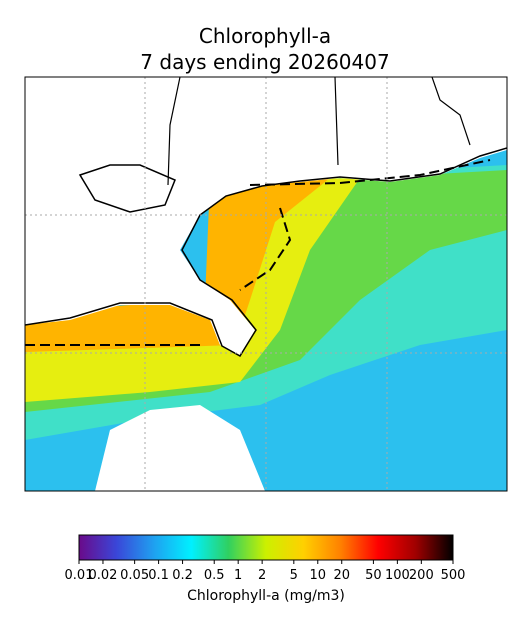 The width and height of the screenshot is (531, 632). What do you see at coordinates (266, 547) in the screenshot?
I see `colorbar-ramp` at bounding box center [266, 547].